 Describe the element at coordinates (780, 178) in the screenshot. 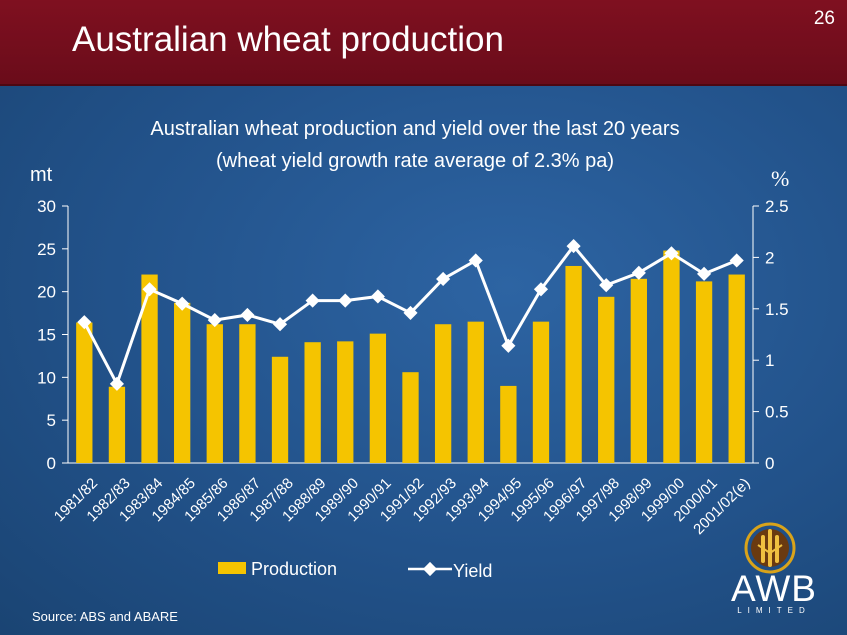

I see `y-axis-label-right: %` at that location.